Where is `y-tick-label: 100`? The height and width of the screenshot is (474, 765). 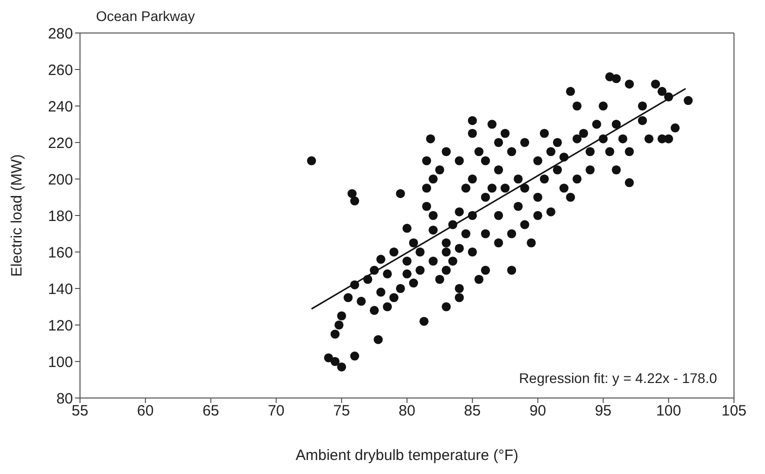 y-tick-label: 100 is located at coordinates (60, 362).